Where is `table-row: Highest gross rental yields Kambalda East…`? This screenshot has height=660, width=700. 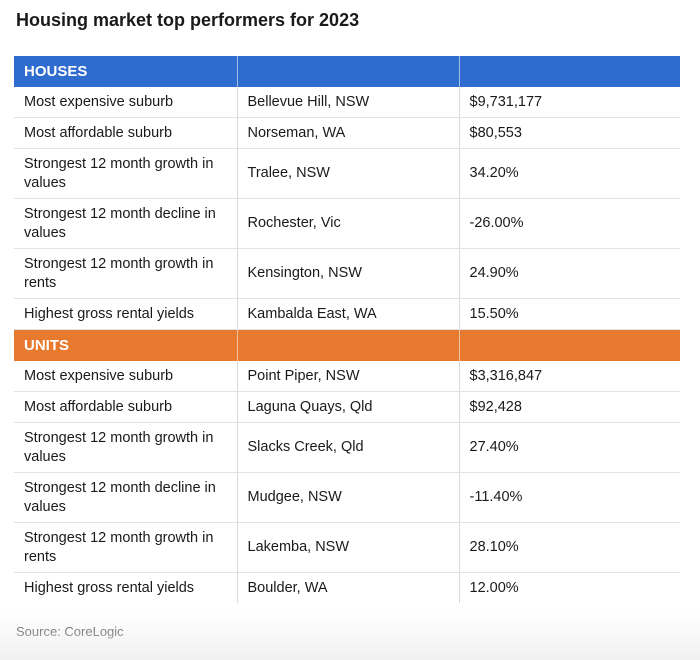 table-row: Highest gross rental yields Kambalda East… is located at coordinates (347, 314).